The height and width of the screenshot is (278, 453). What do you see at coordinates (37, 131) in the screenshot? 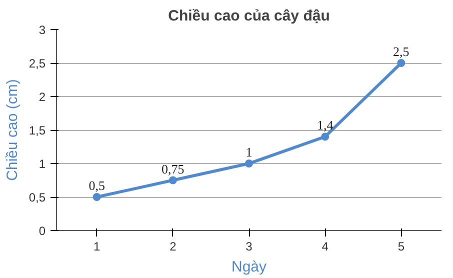
I see `y-tick-label: 1,5` at bounding box center [37, 131].